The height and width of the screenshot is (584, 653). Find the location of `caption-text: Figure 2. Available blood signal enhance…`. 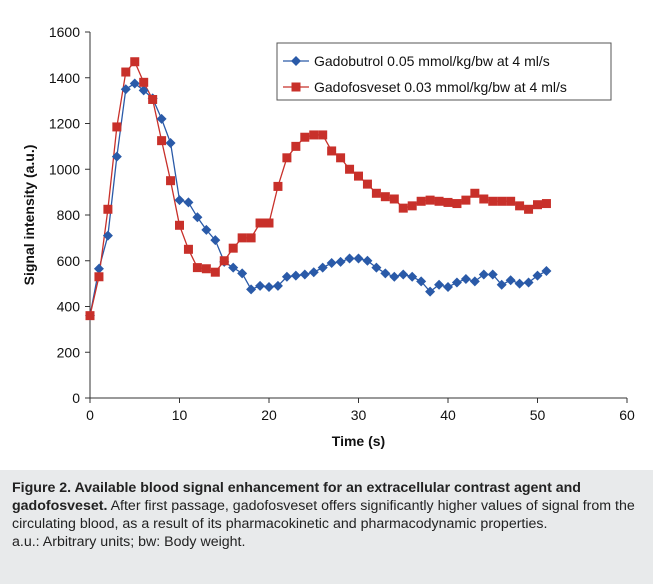

caption-text: Figure 2. Available blood signal enhance… is located at coordinates (325, 506).